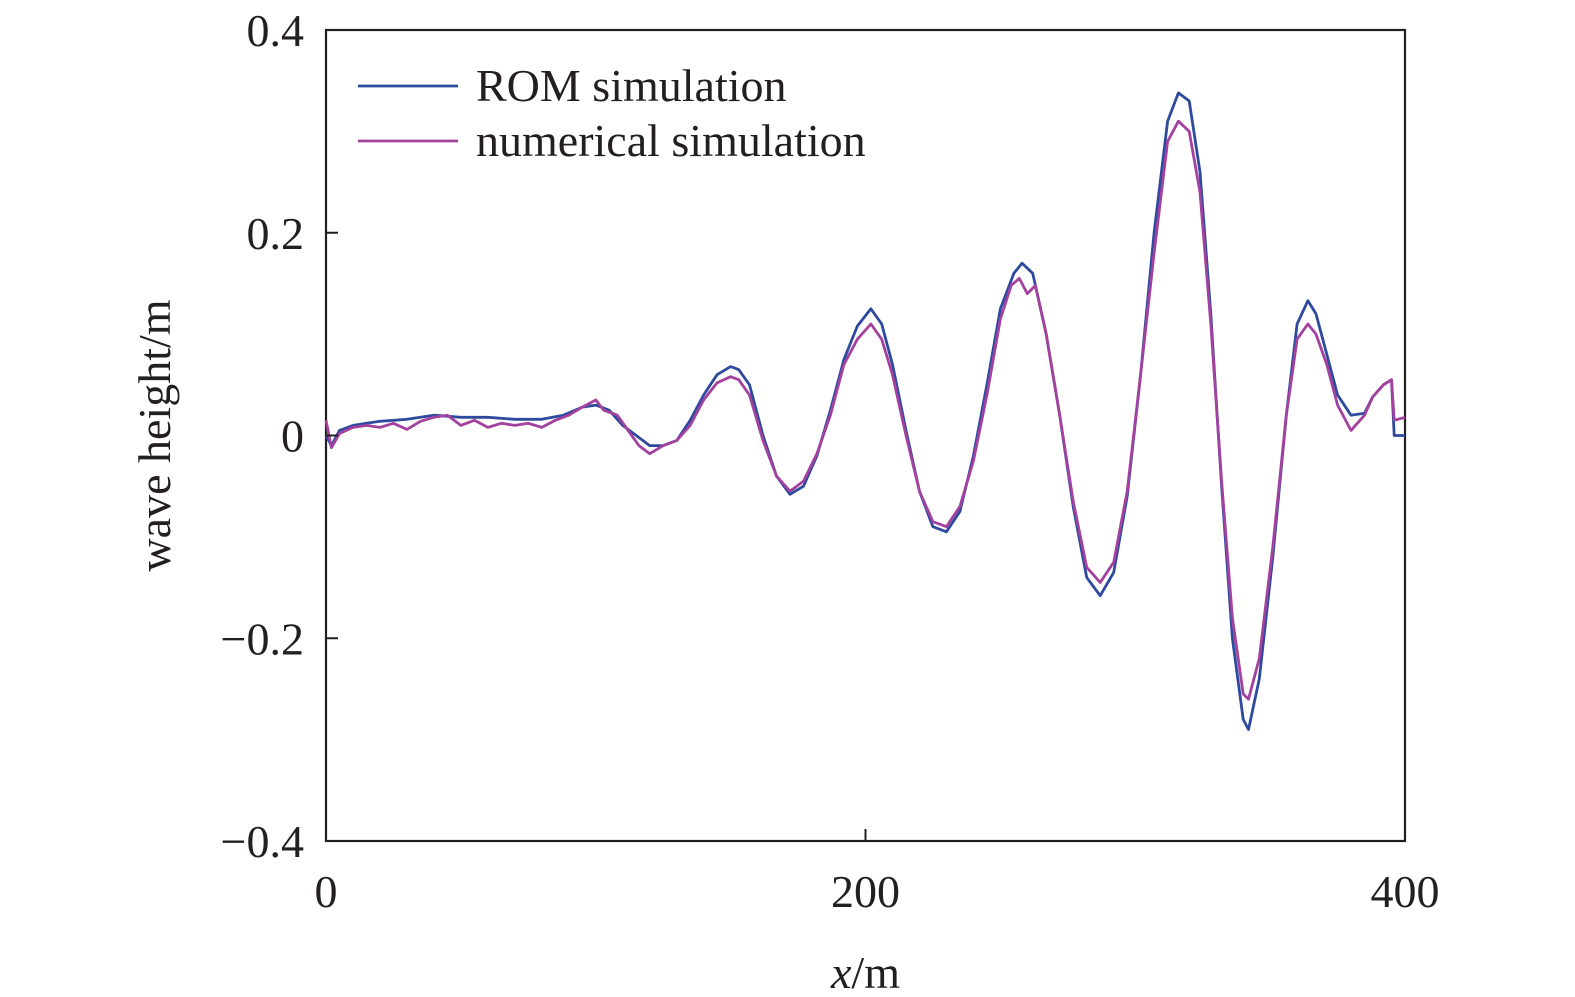 The height and width of the screenshot is (997, 1575). I want to click on x-tick-label: 0, so click(326, 891).